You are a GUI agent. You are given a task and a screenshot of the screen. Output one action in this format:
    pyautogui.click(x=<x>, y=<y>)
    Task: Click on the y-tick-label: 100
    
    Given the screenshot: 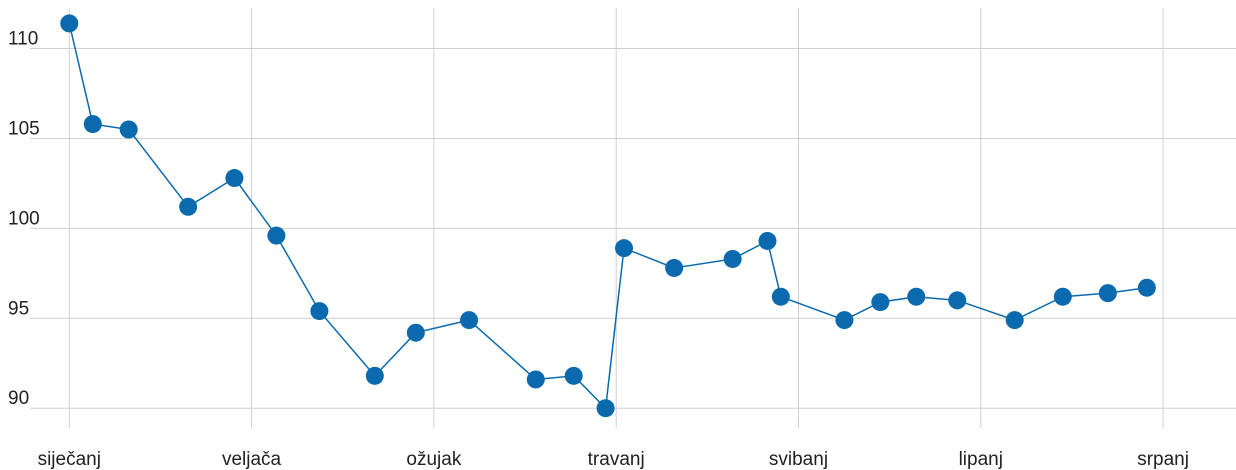 What is the action you would take?
    pyautogui.click(x=24, y=218)
    